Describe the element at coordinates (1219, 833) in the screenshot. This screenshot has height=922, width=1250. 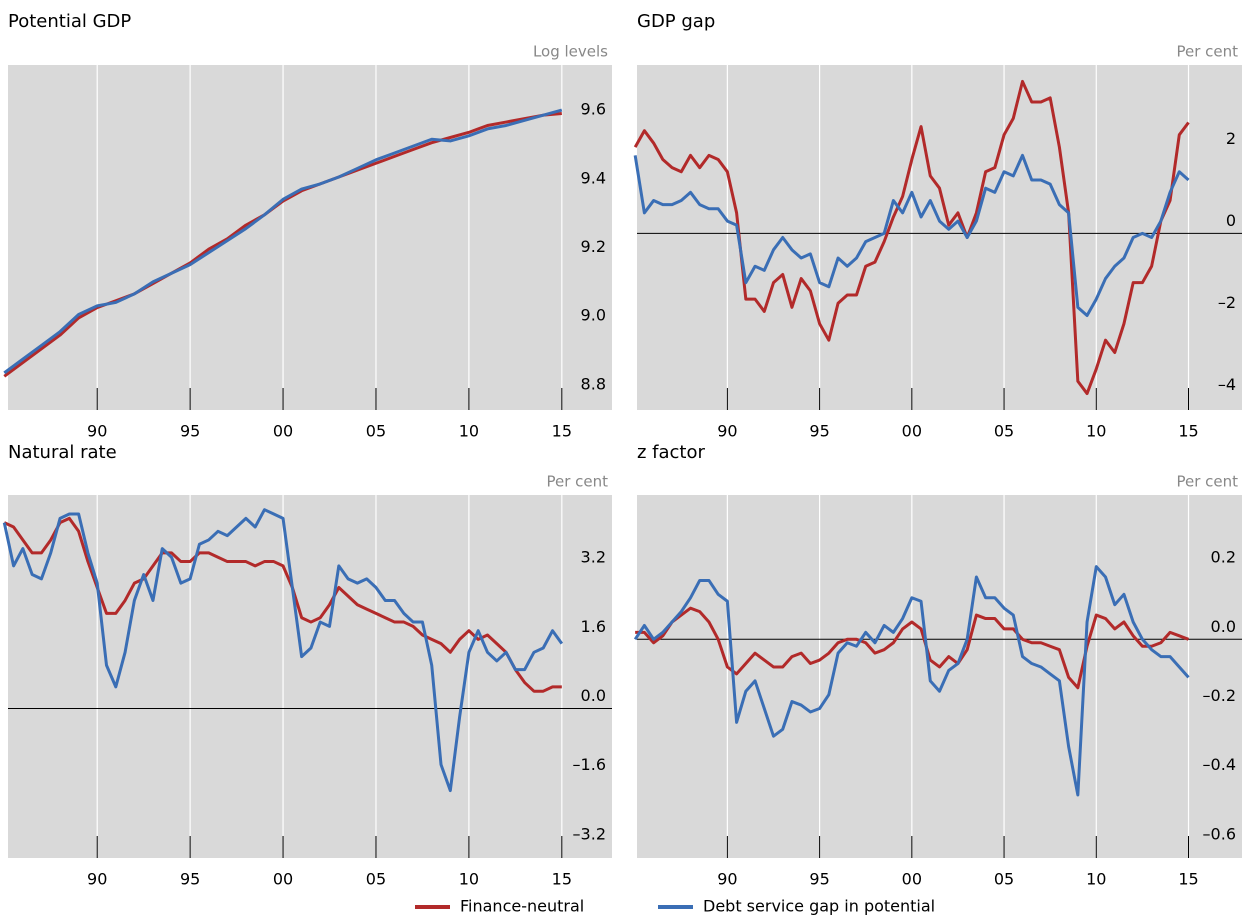
I see `y-tick-label: –0.6` at that location.